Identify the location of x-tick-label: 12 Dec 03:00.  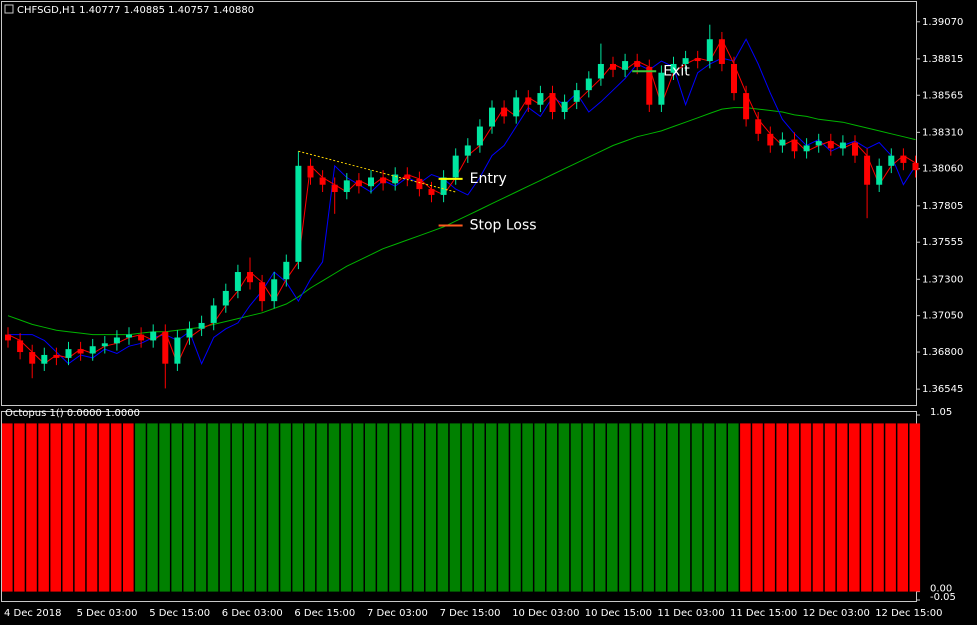
(836, 613).